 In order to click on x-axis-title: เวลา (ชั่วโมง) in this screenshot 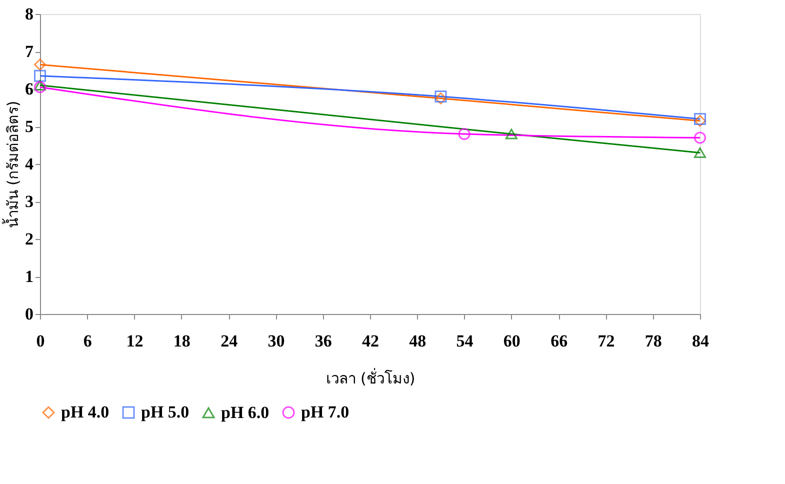, I will do `click(371, 378)`.